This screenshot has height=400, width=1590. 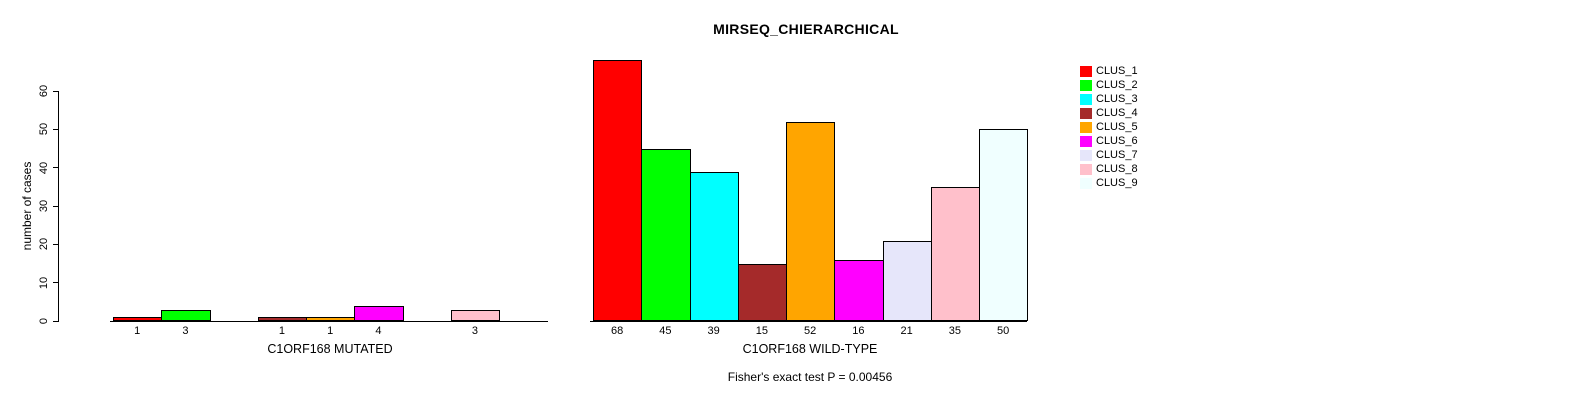 What do you see at coordinates (1117, 127) in the screenshot?
I see `legend-label: CLUS_5` at bounding box center [1117, 127].